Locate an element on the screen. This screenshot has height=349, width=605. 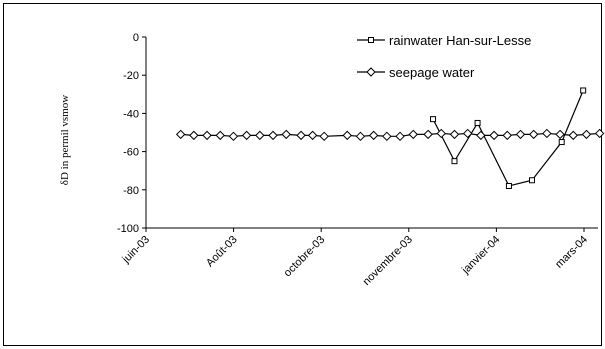
x-tick-label: octobre-03 is located at coordinates (305, 257).